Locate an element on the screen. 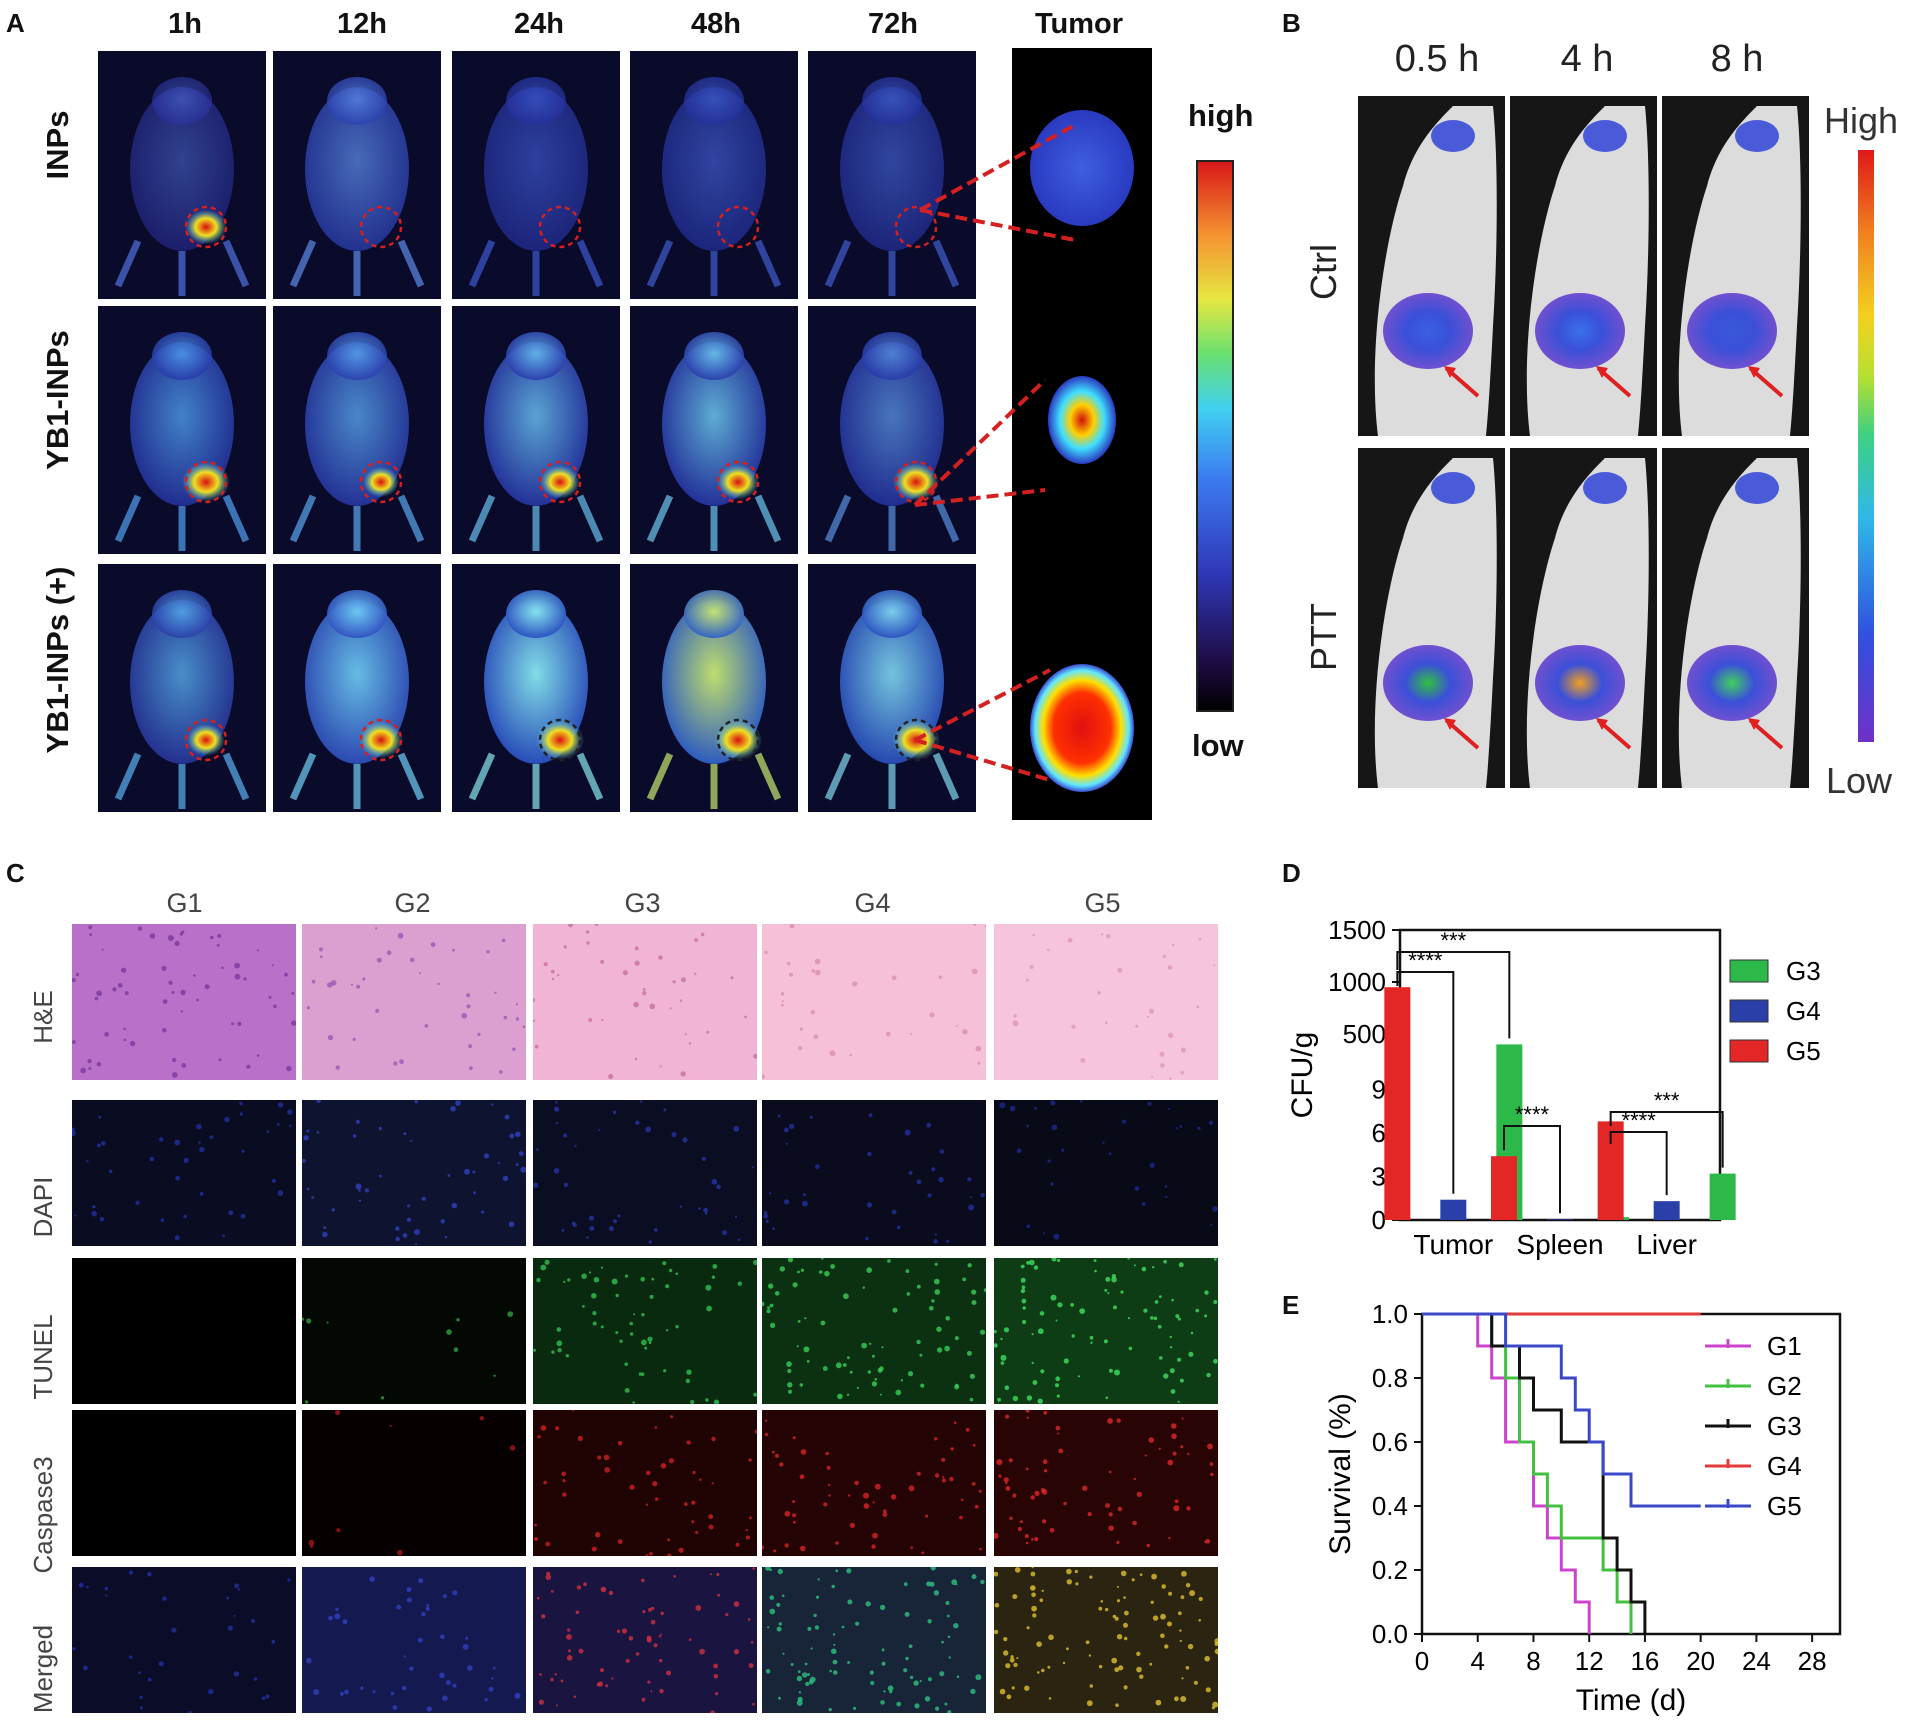 The image size is (1912, 1734). panelC-group-g3: G3 is located at coordinates (642, 903).